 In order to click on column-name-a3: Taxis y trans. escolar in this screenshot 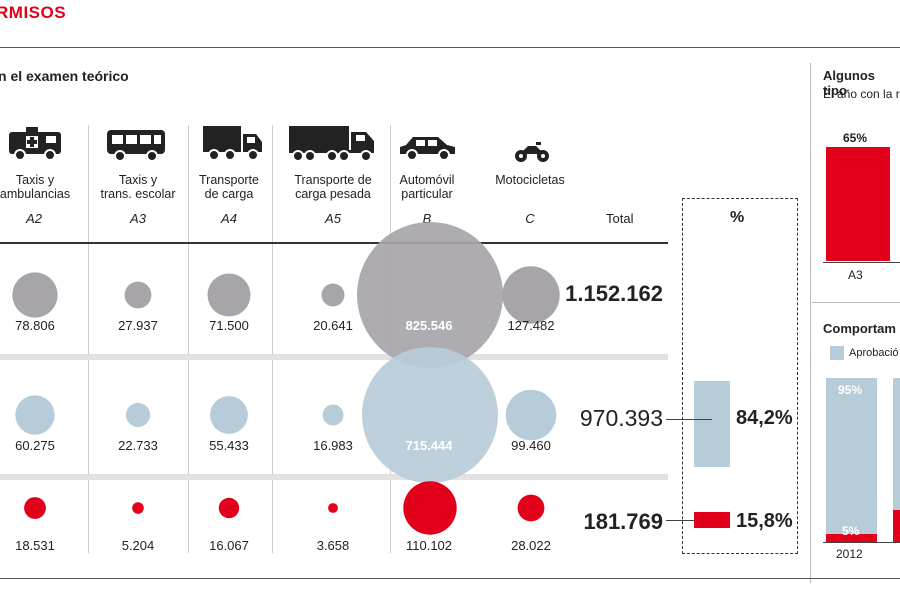, I will do `click(138, 187)`.